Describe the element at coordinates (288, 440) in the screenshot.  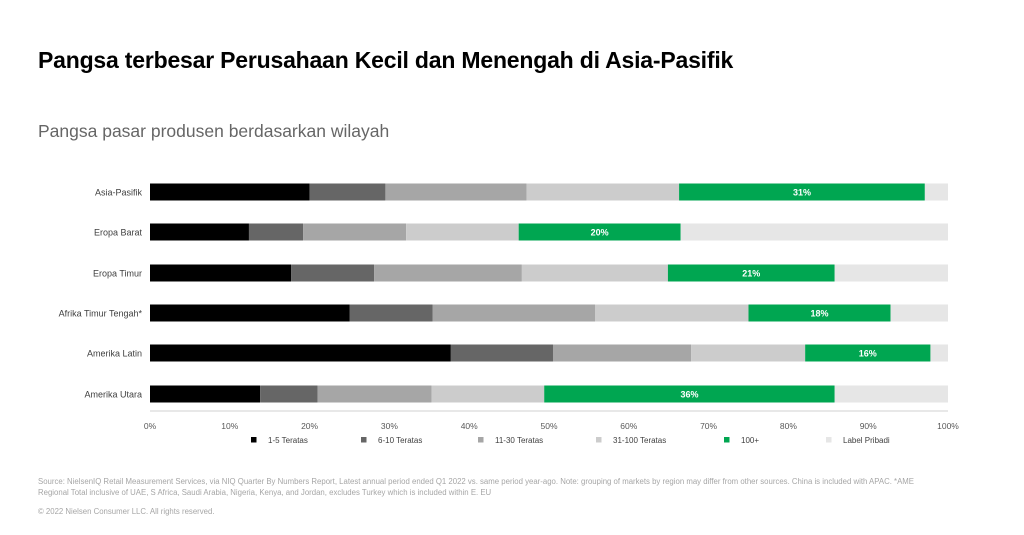
I see `legend-label: 1-5 Teratas` at that location.